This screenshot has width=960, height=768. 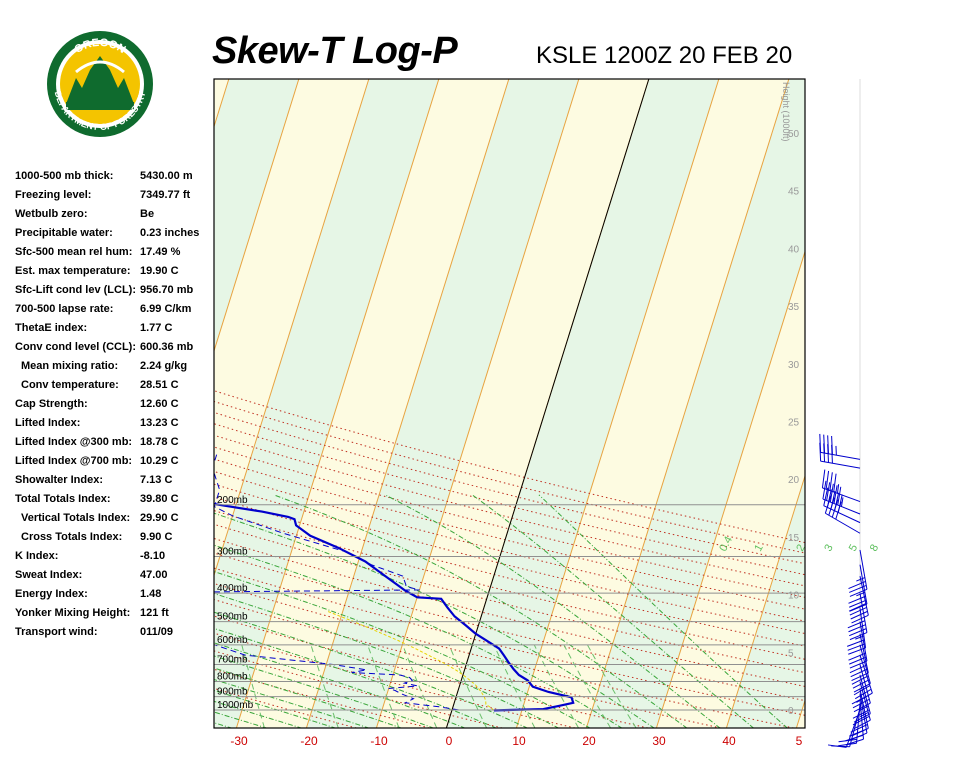 I want to click on isobar-label: 300mb, so click(x=232, y=551).